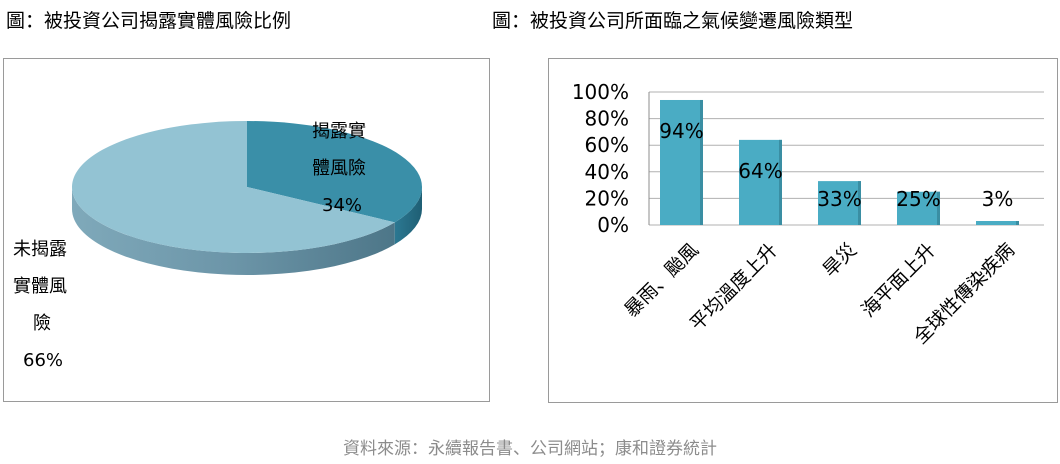  Describe the element at coordinates (839, 199) in the screenshot. I see `bar-value-label: 33%` at that location.